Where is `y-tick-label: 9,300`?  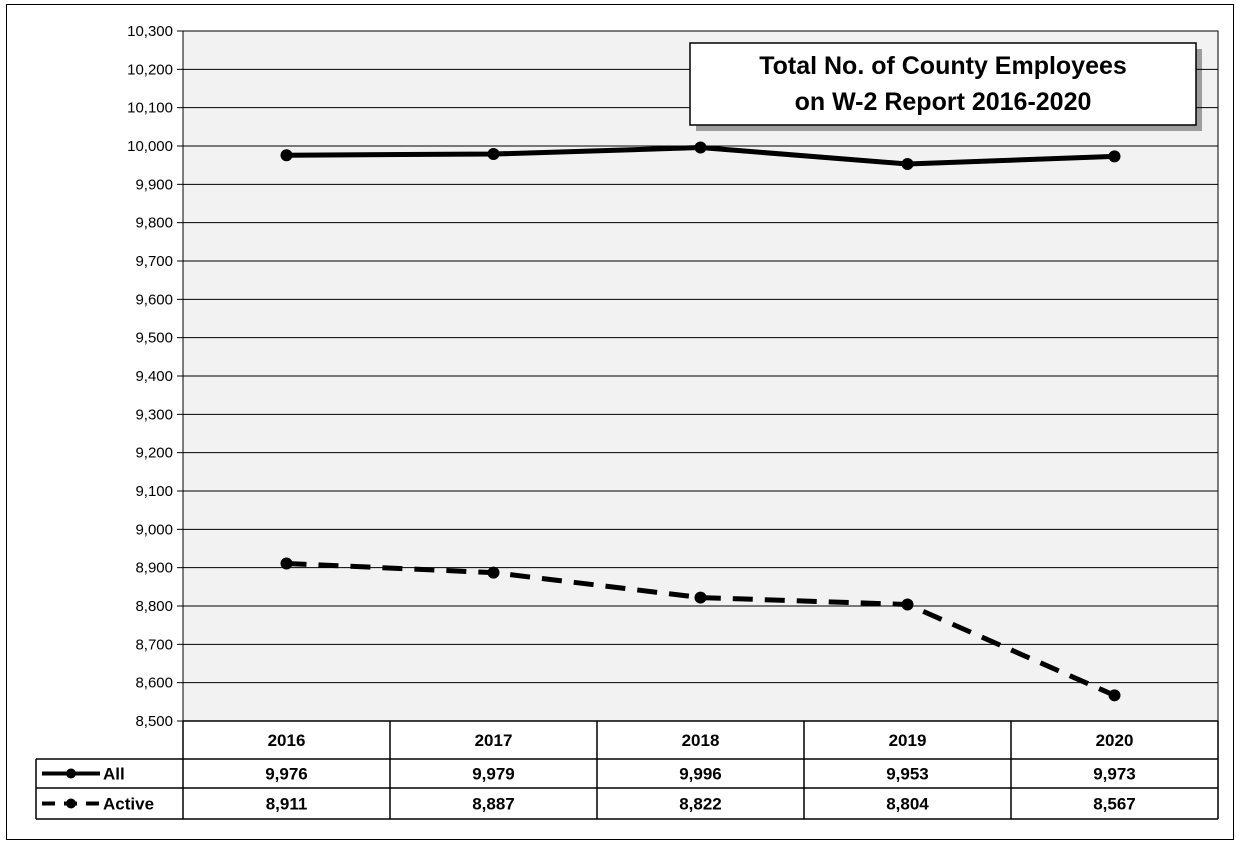
y-tick-label: 9,300 is located at coordinates (154, 414).